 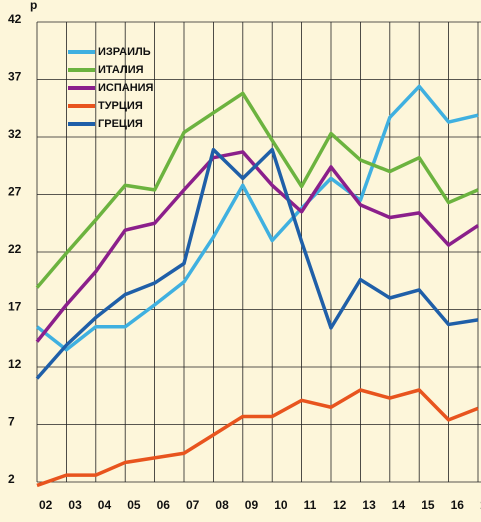 What do you see at coordinates (15, 134) in the screenshot?
I see `y-tick-label: 32` at bounding box center [15, 134].